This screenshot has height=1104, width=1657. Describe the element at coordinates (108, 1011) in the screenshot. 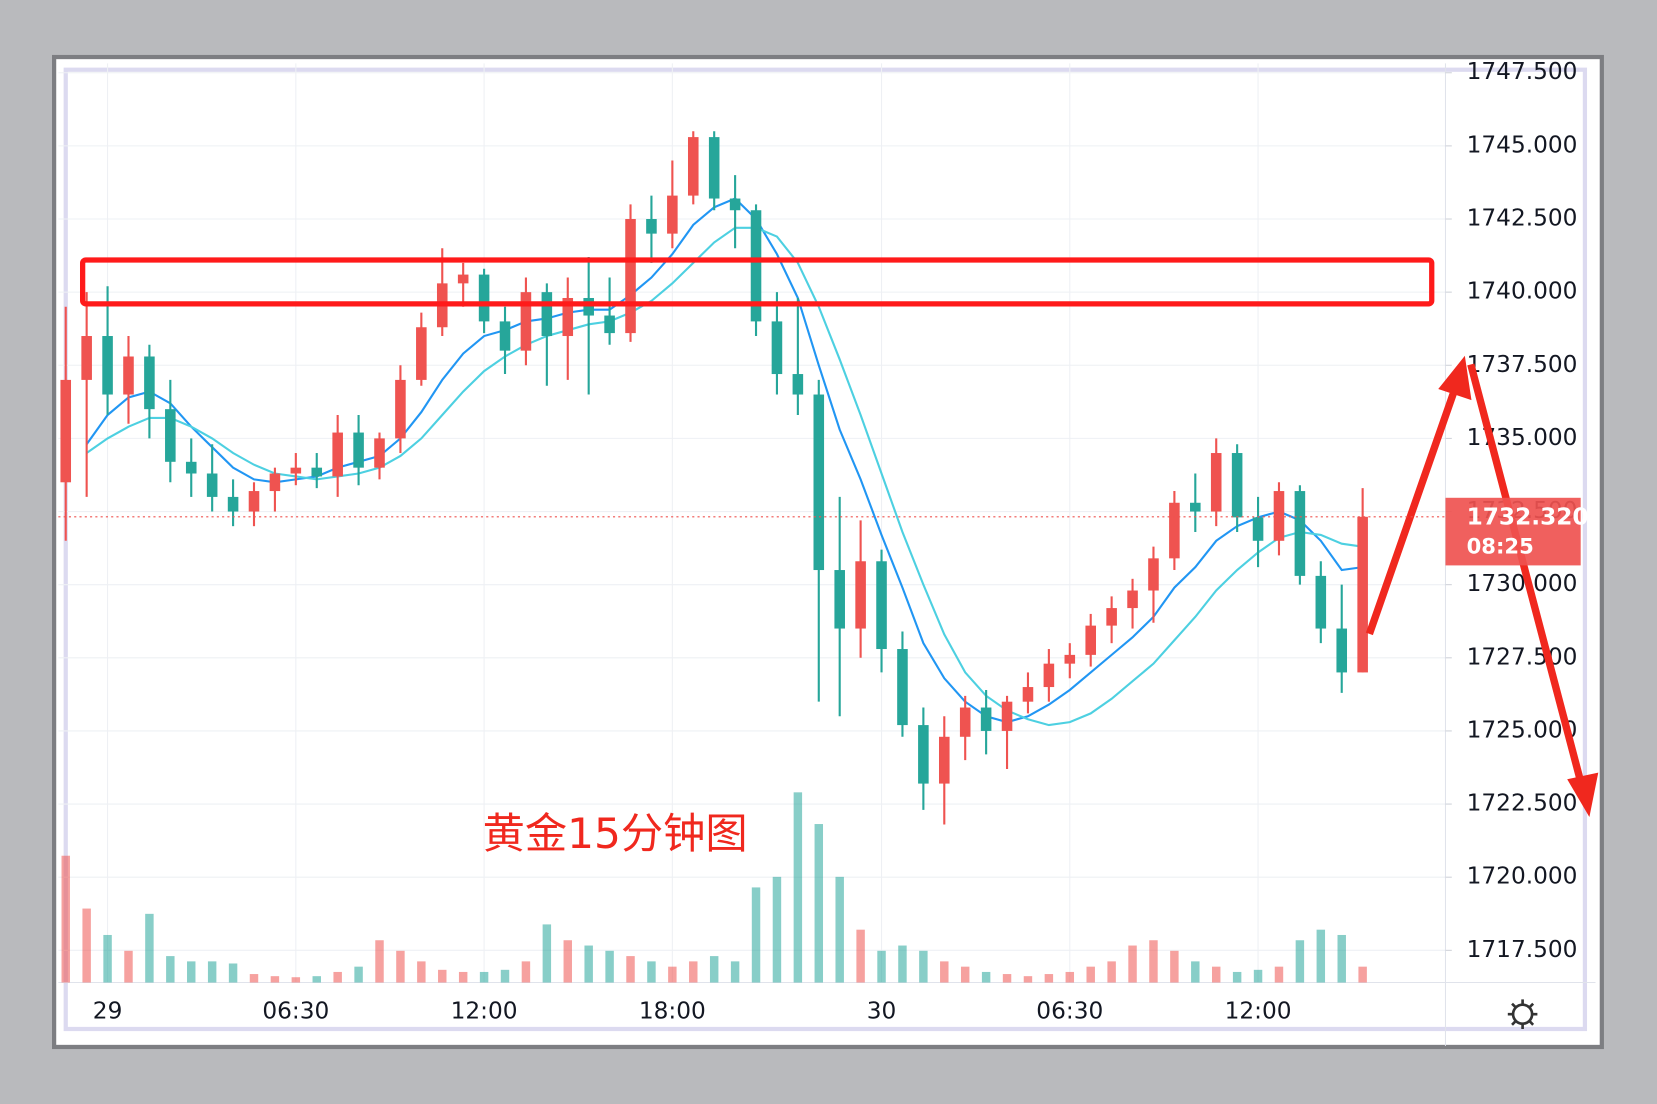

I see `x-tick-label: 29` at that location.